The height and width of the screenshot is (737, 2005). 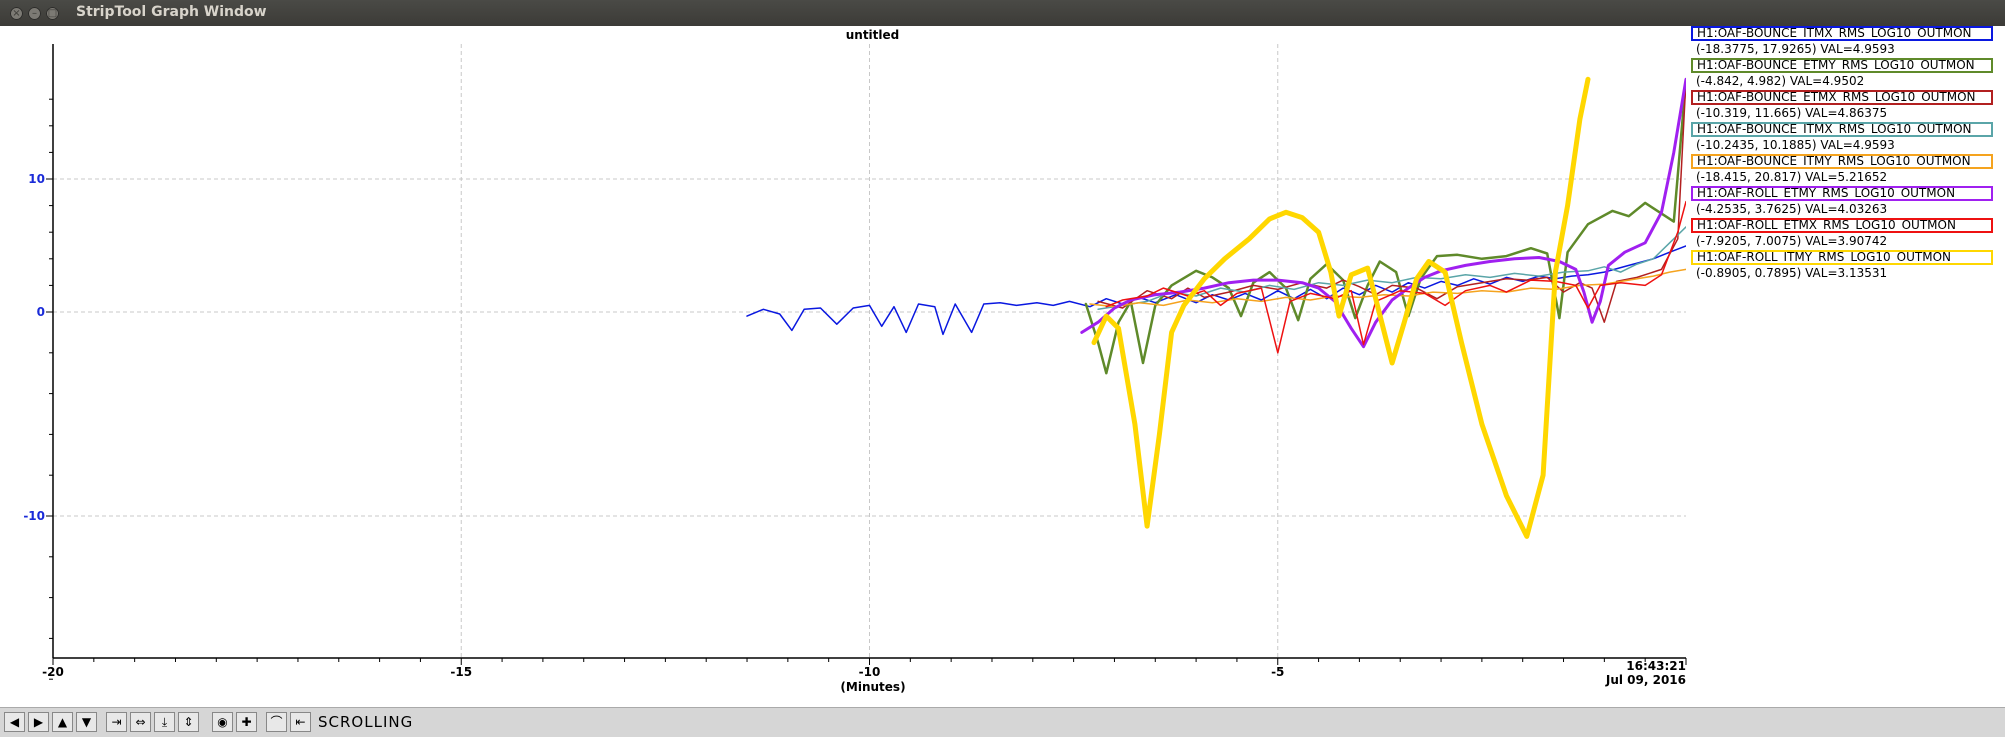 What do you see at coordinates (870, 672) in the screenshot?
I see `x-tick-label: -10` at bounding box center [870, 672].